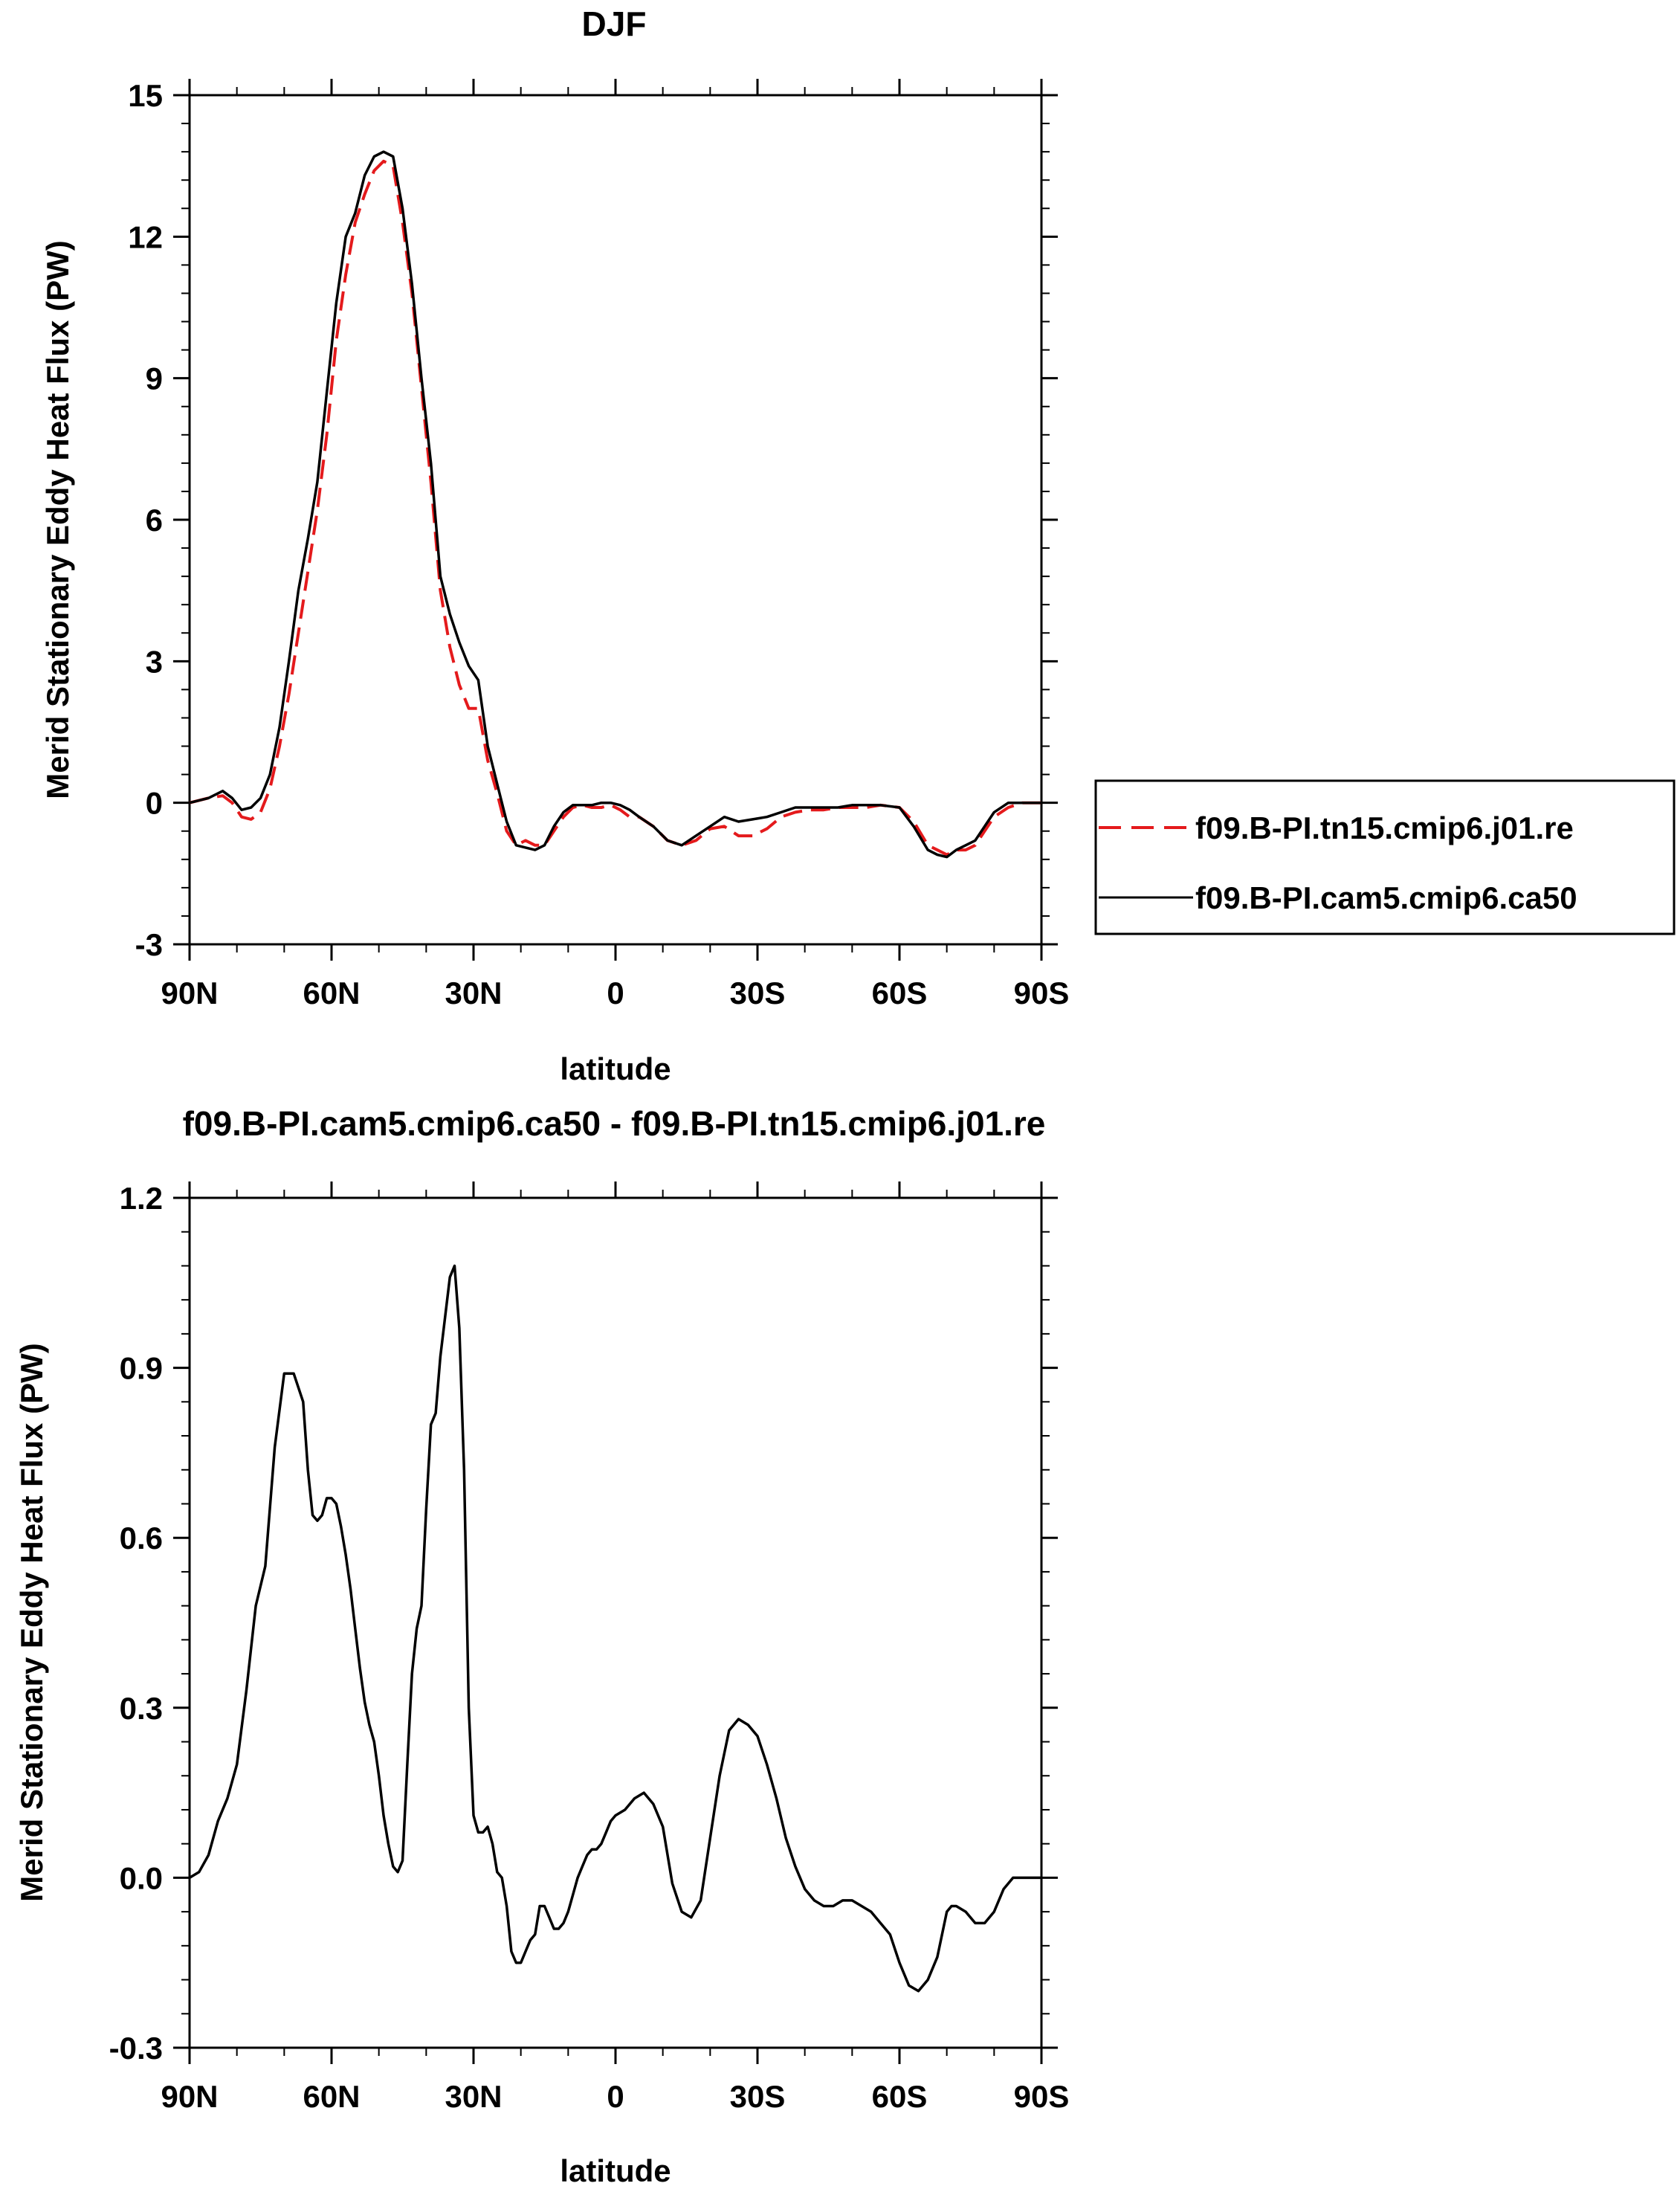 The image size is (1680, 2189). Describe the element at coordinates (136, 2048) in the screenshot. I see `y-tick-label: -0.3` at that location.